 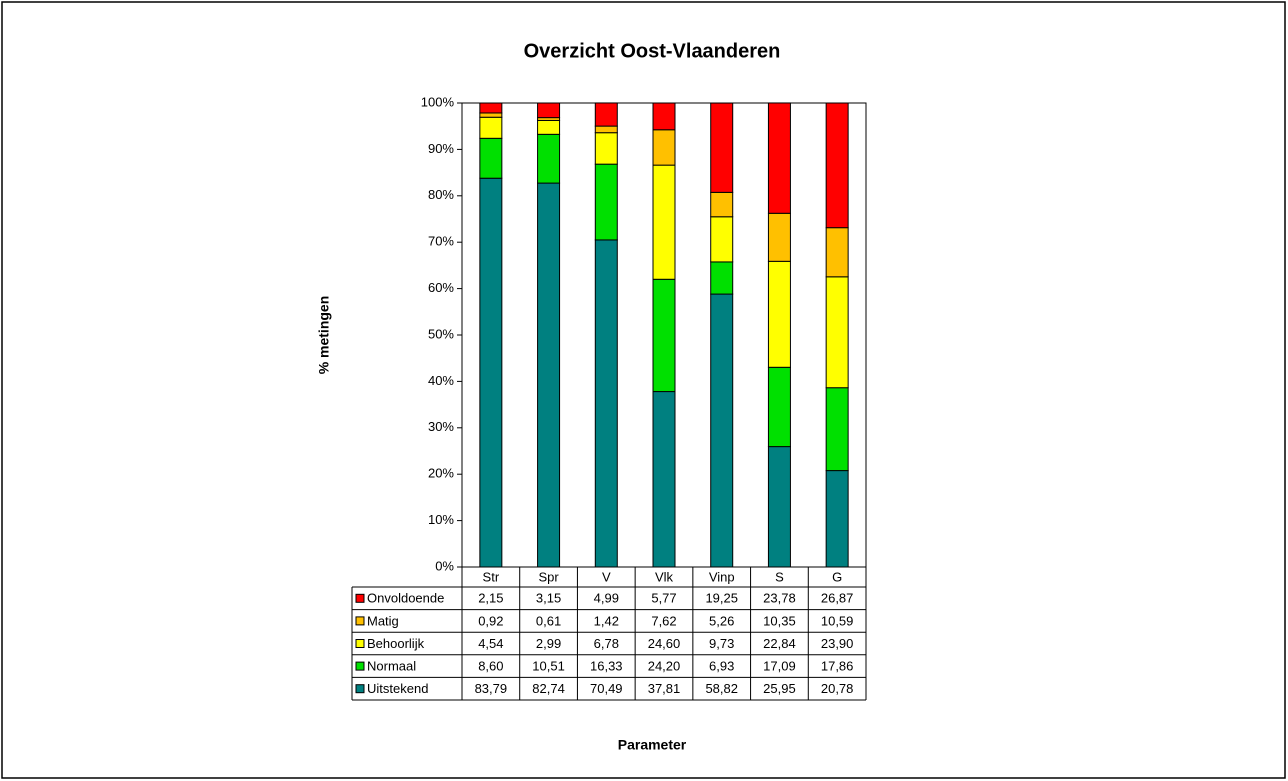 I want to click on table-value: 3,15, so click(x=548, y=598).